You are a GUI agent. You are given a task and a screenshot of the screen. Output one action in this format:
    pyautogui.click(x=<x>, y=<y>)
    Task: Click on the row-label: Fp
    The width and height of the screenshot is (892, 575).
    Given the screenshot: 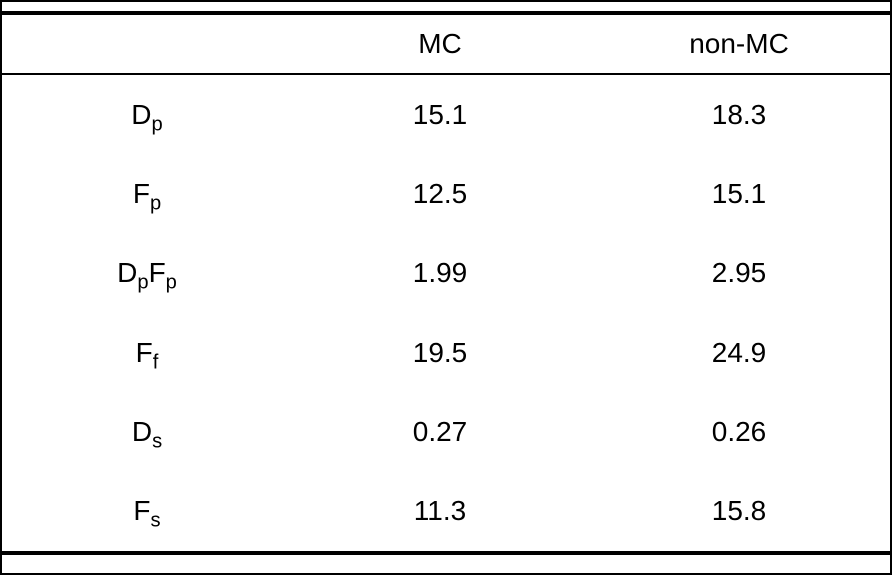 What is the action you would take?
    pyautogui.click(x=147, y=196)
    